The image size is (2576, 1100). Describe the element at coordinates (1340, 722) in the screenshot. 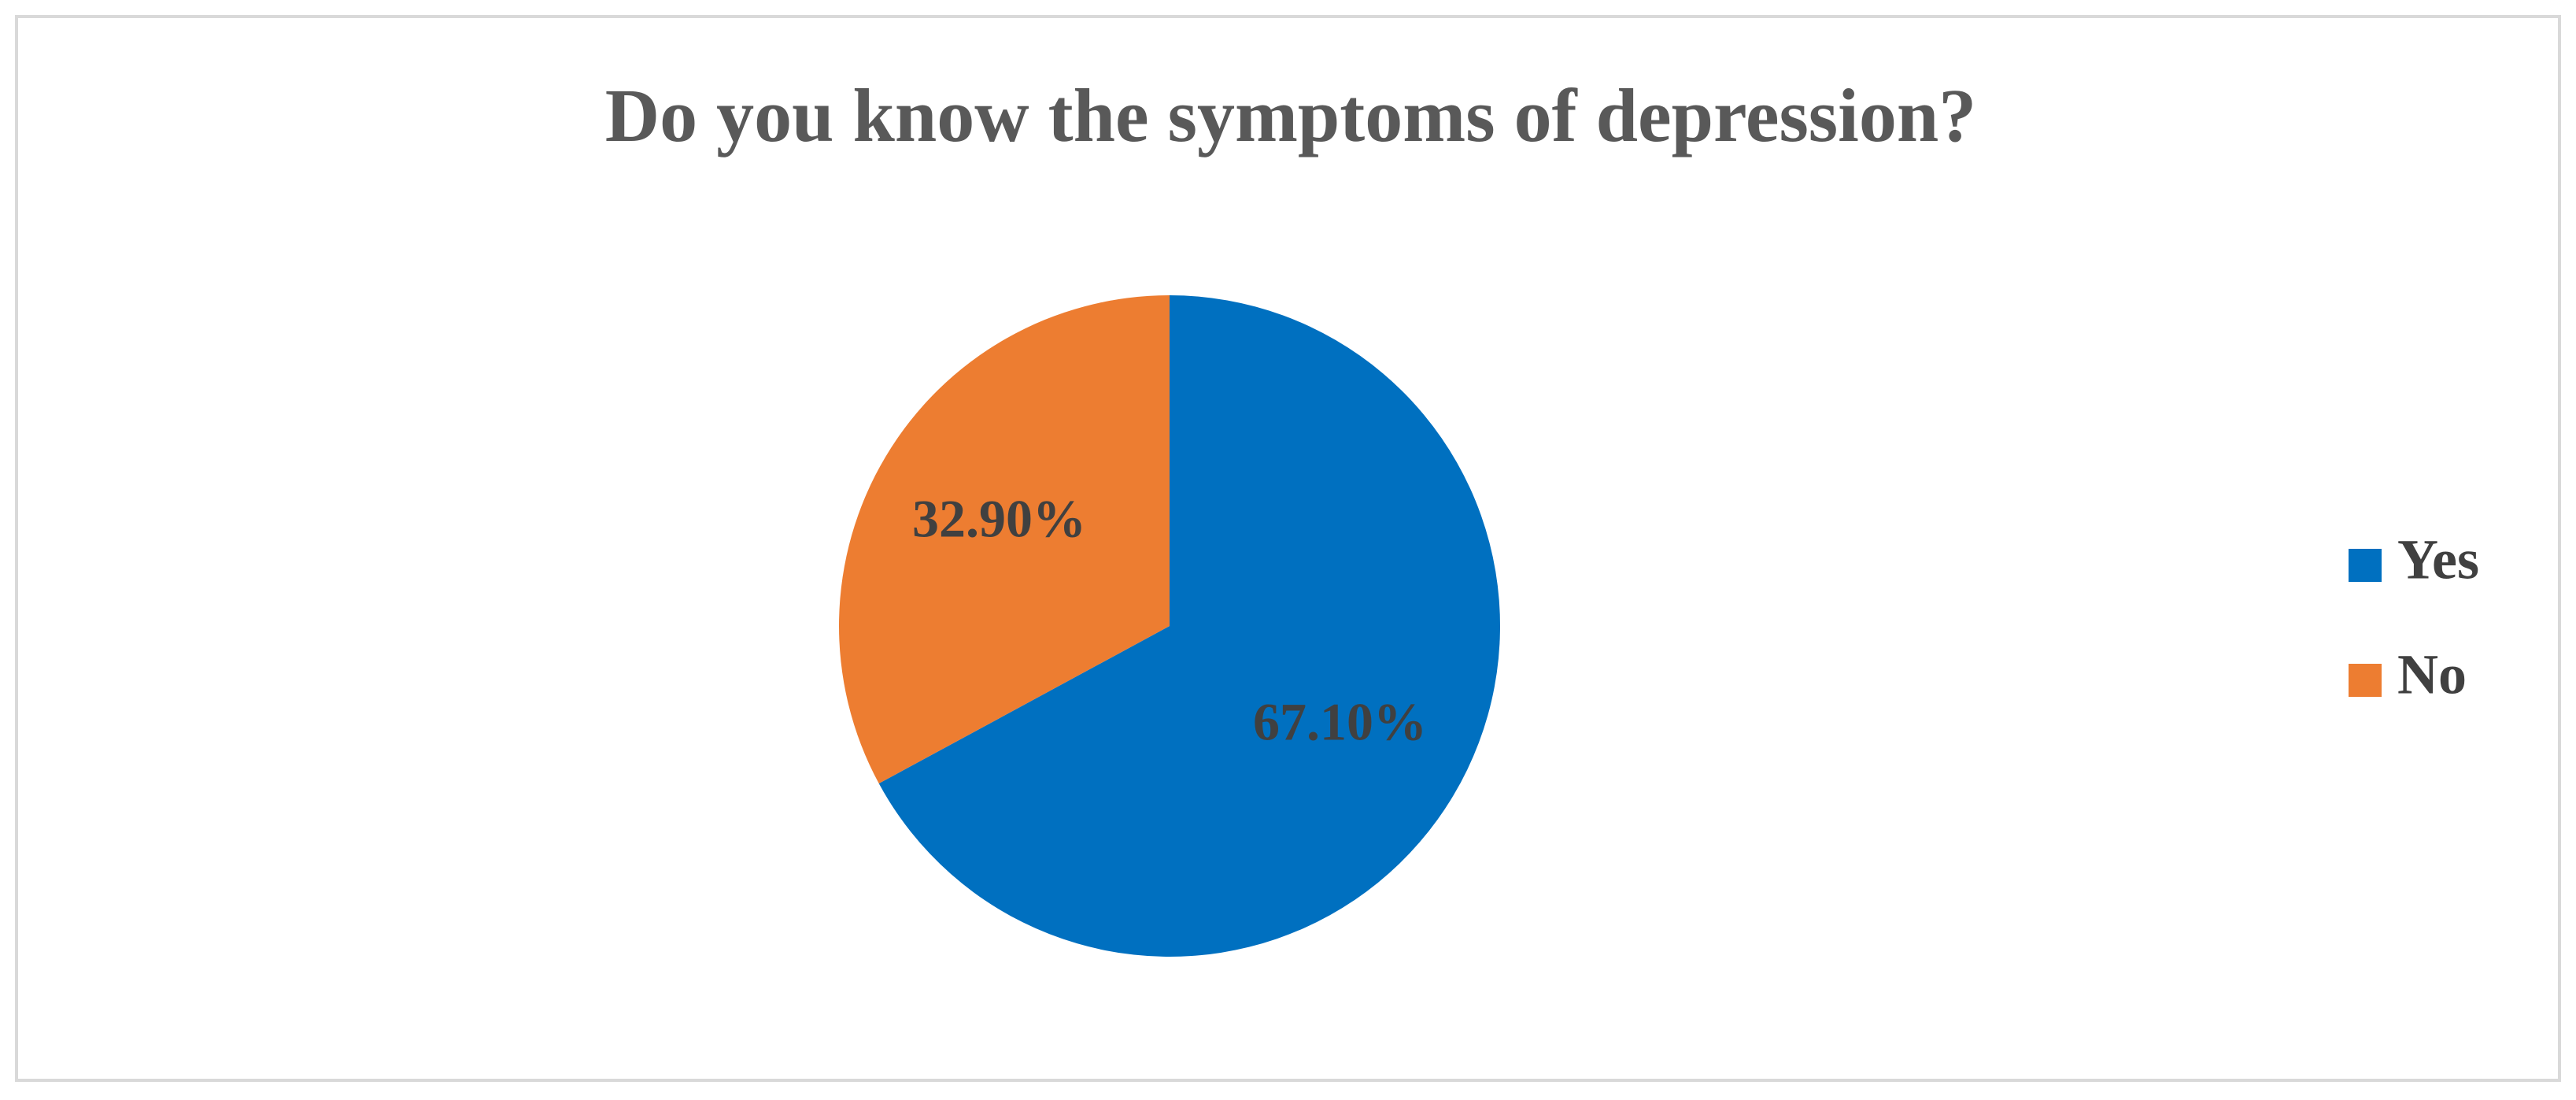

I see `data-label: 67.10%` at that location.